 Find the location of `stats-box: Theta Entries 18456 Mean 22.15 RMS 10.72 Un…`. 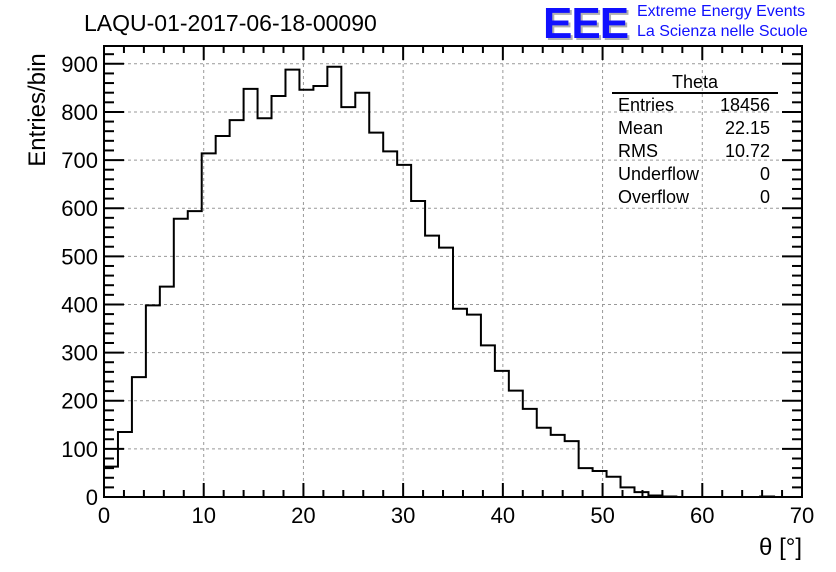

stats-box: Theta Entries 18456 Mean 22.15 RMS 10.72 Un… is located at coordinates (695, 140).